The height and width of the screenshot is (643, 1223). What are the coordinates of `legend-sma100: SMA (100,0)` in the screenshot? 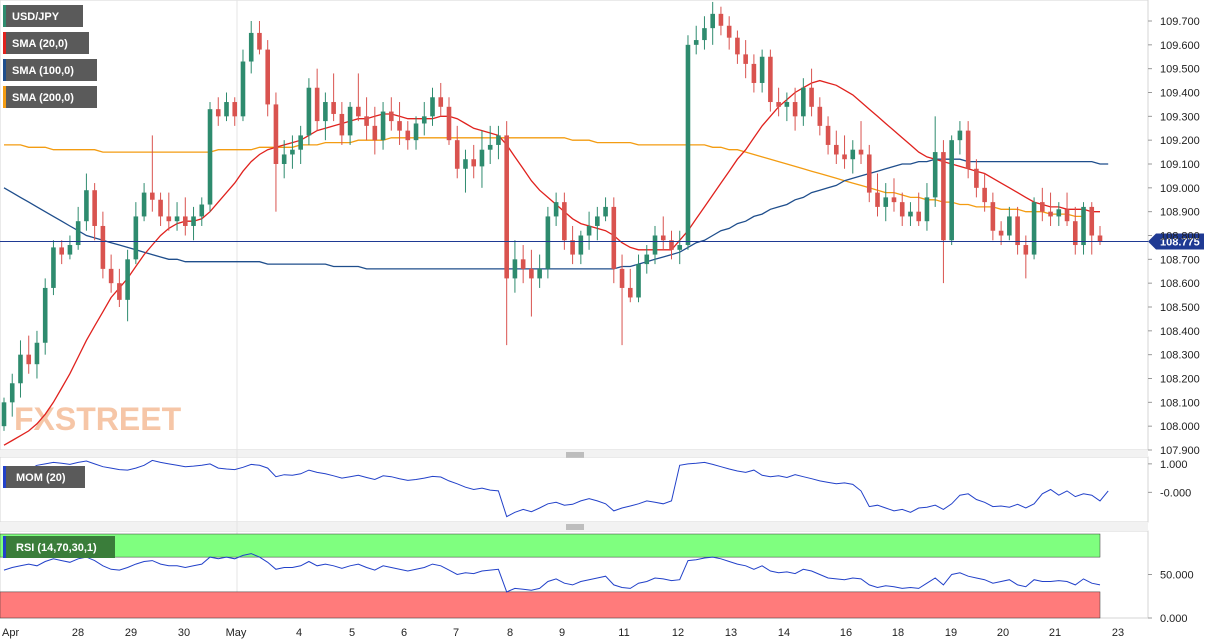 It's located at (50, 70).